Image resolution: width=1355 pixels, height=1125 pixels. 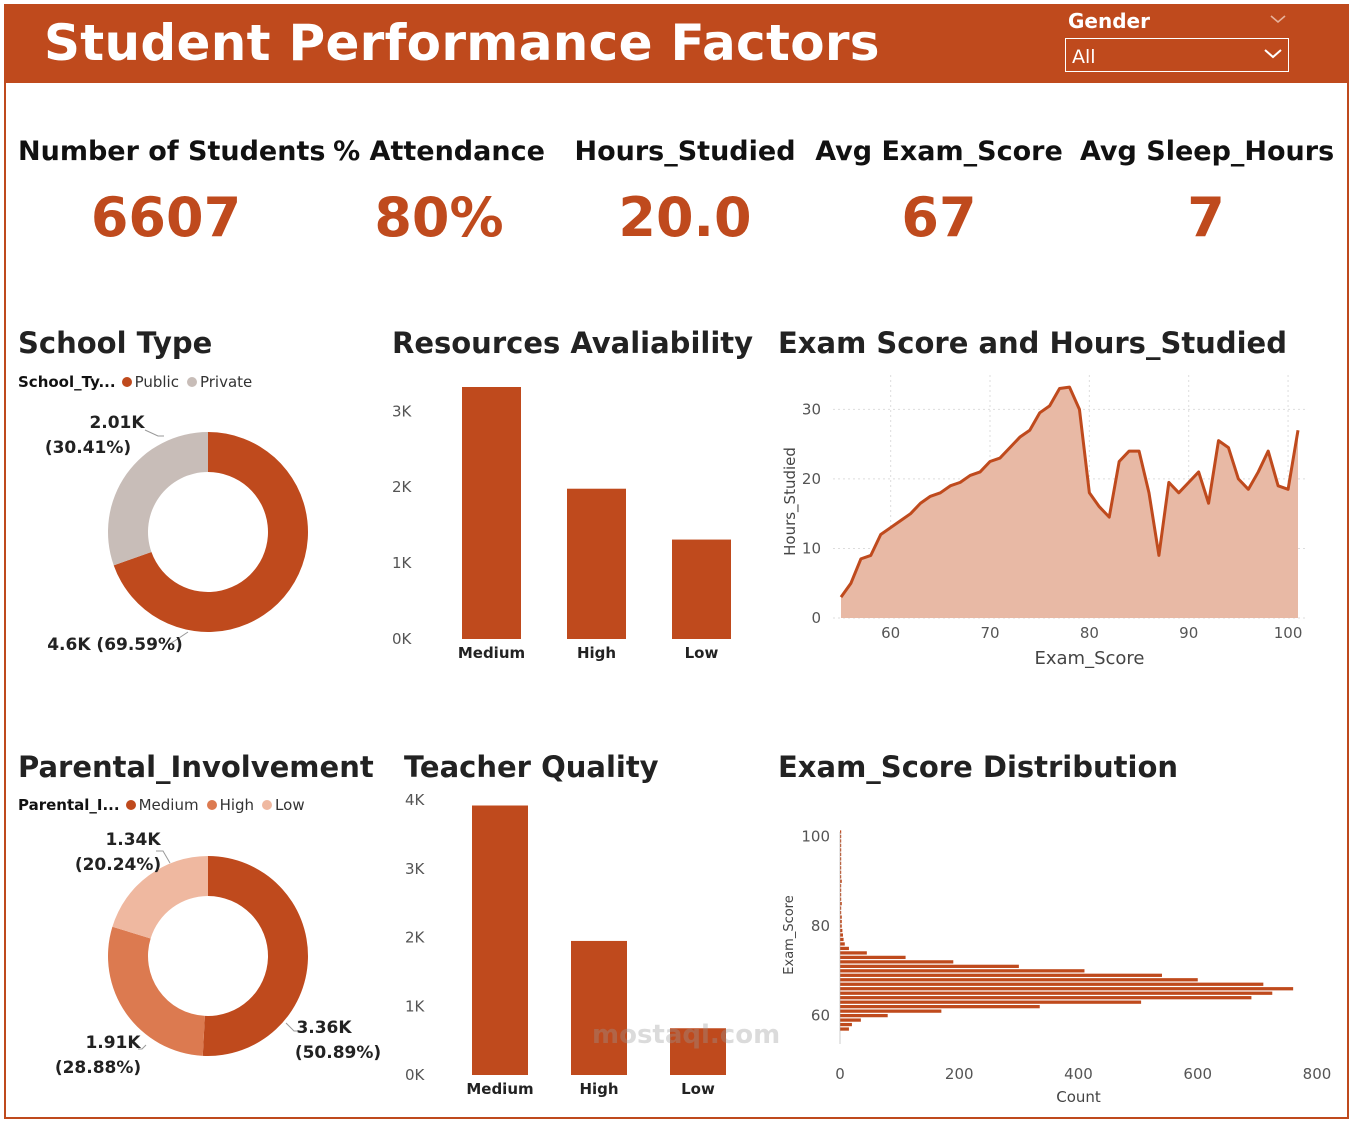 What do you see at coordinates (133, 840) in the screenshot?
I see `data-label-low: 1.34K` at bounding box center [133, 840].